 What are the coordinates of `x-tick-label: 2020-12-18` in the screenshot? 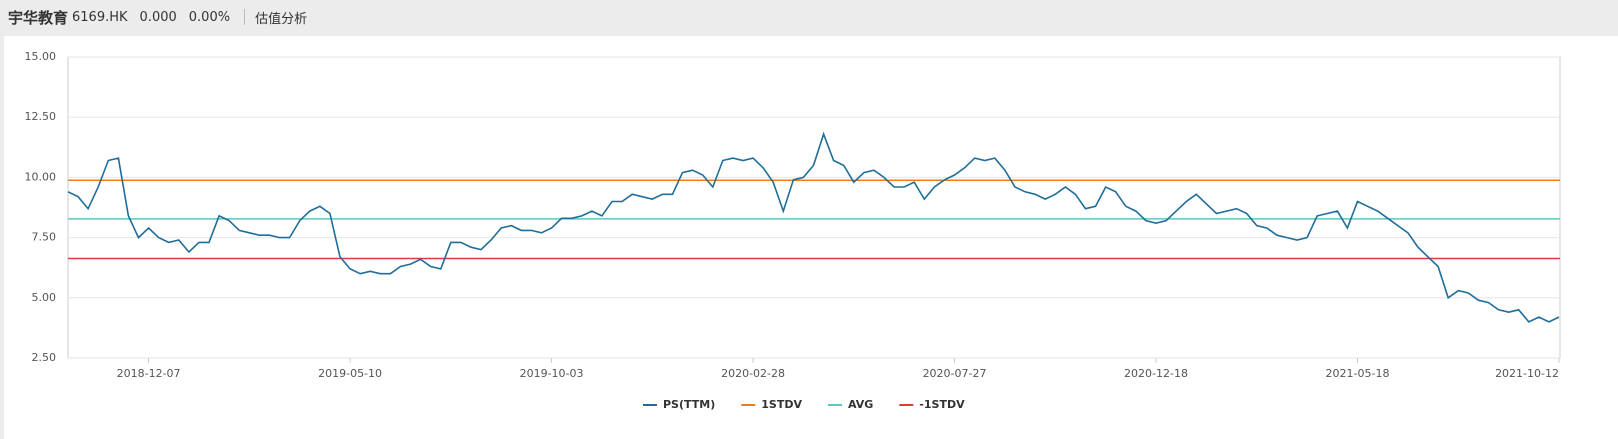 It's located at (1156, 373).